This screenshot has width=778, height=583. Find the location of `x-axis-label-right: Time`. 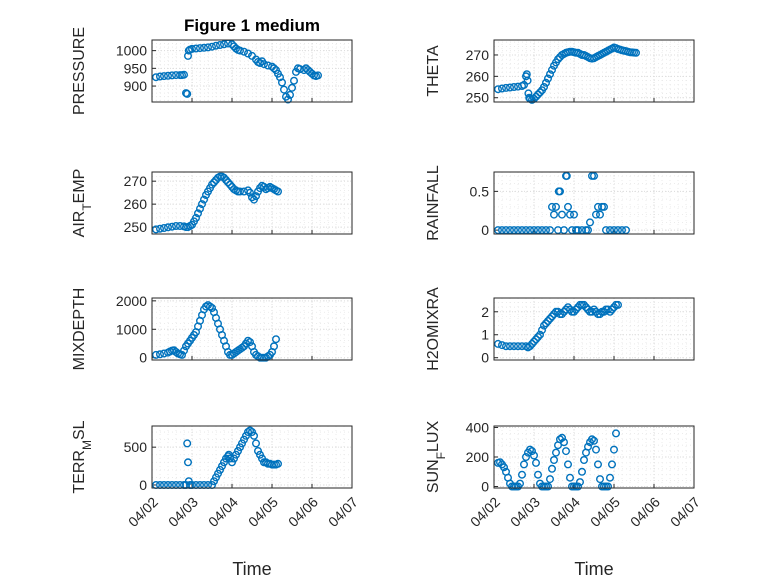

x-axis-label-right: Time is located at coordinates (593, 569).